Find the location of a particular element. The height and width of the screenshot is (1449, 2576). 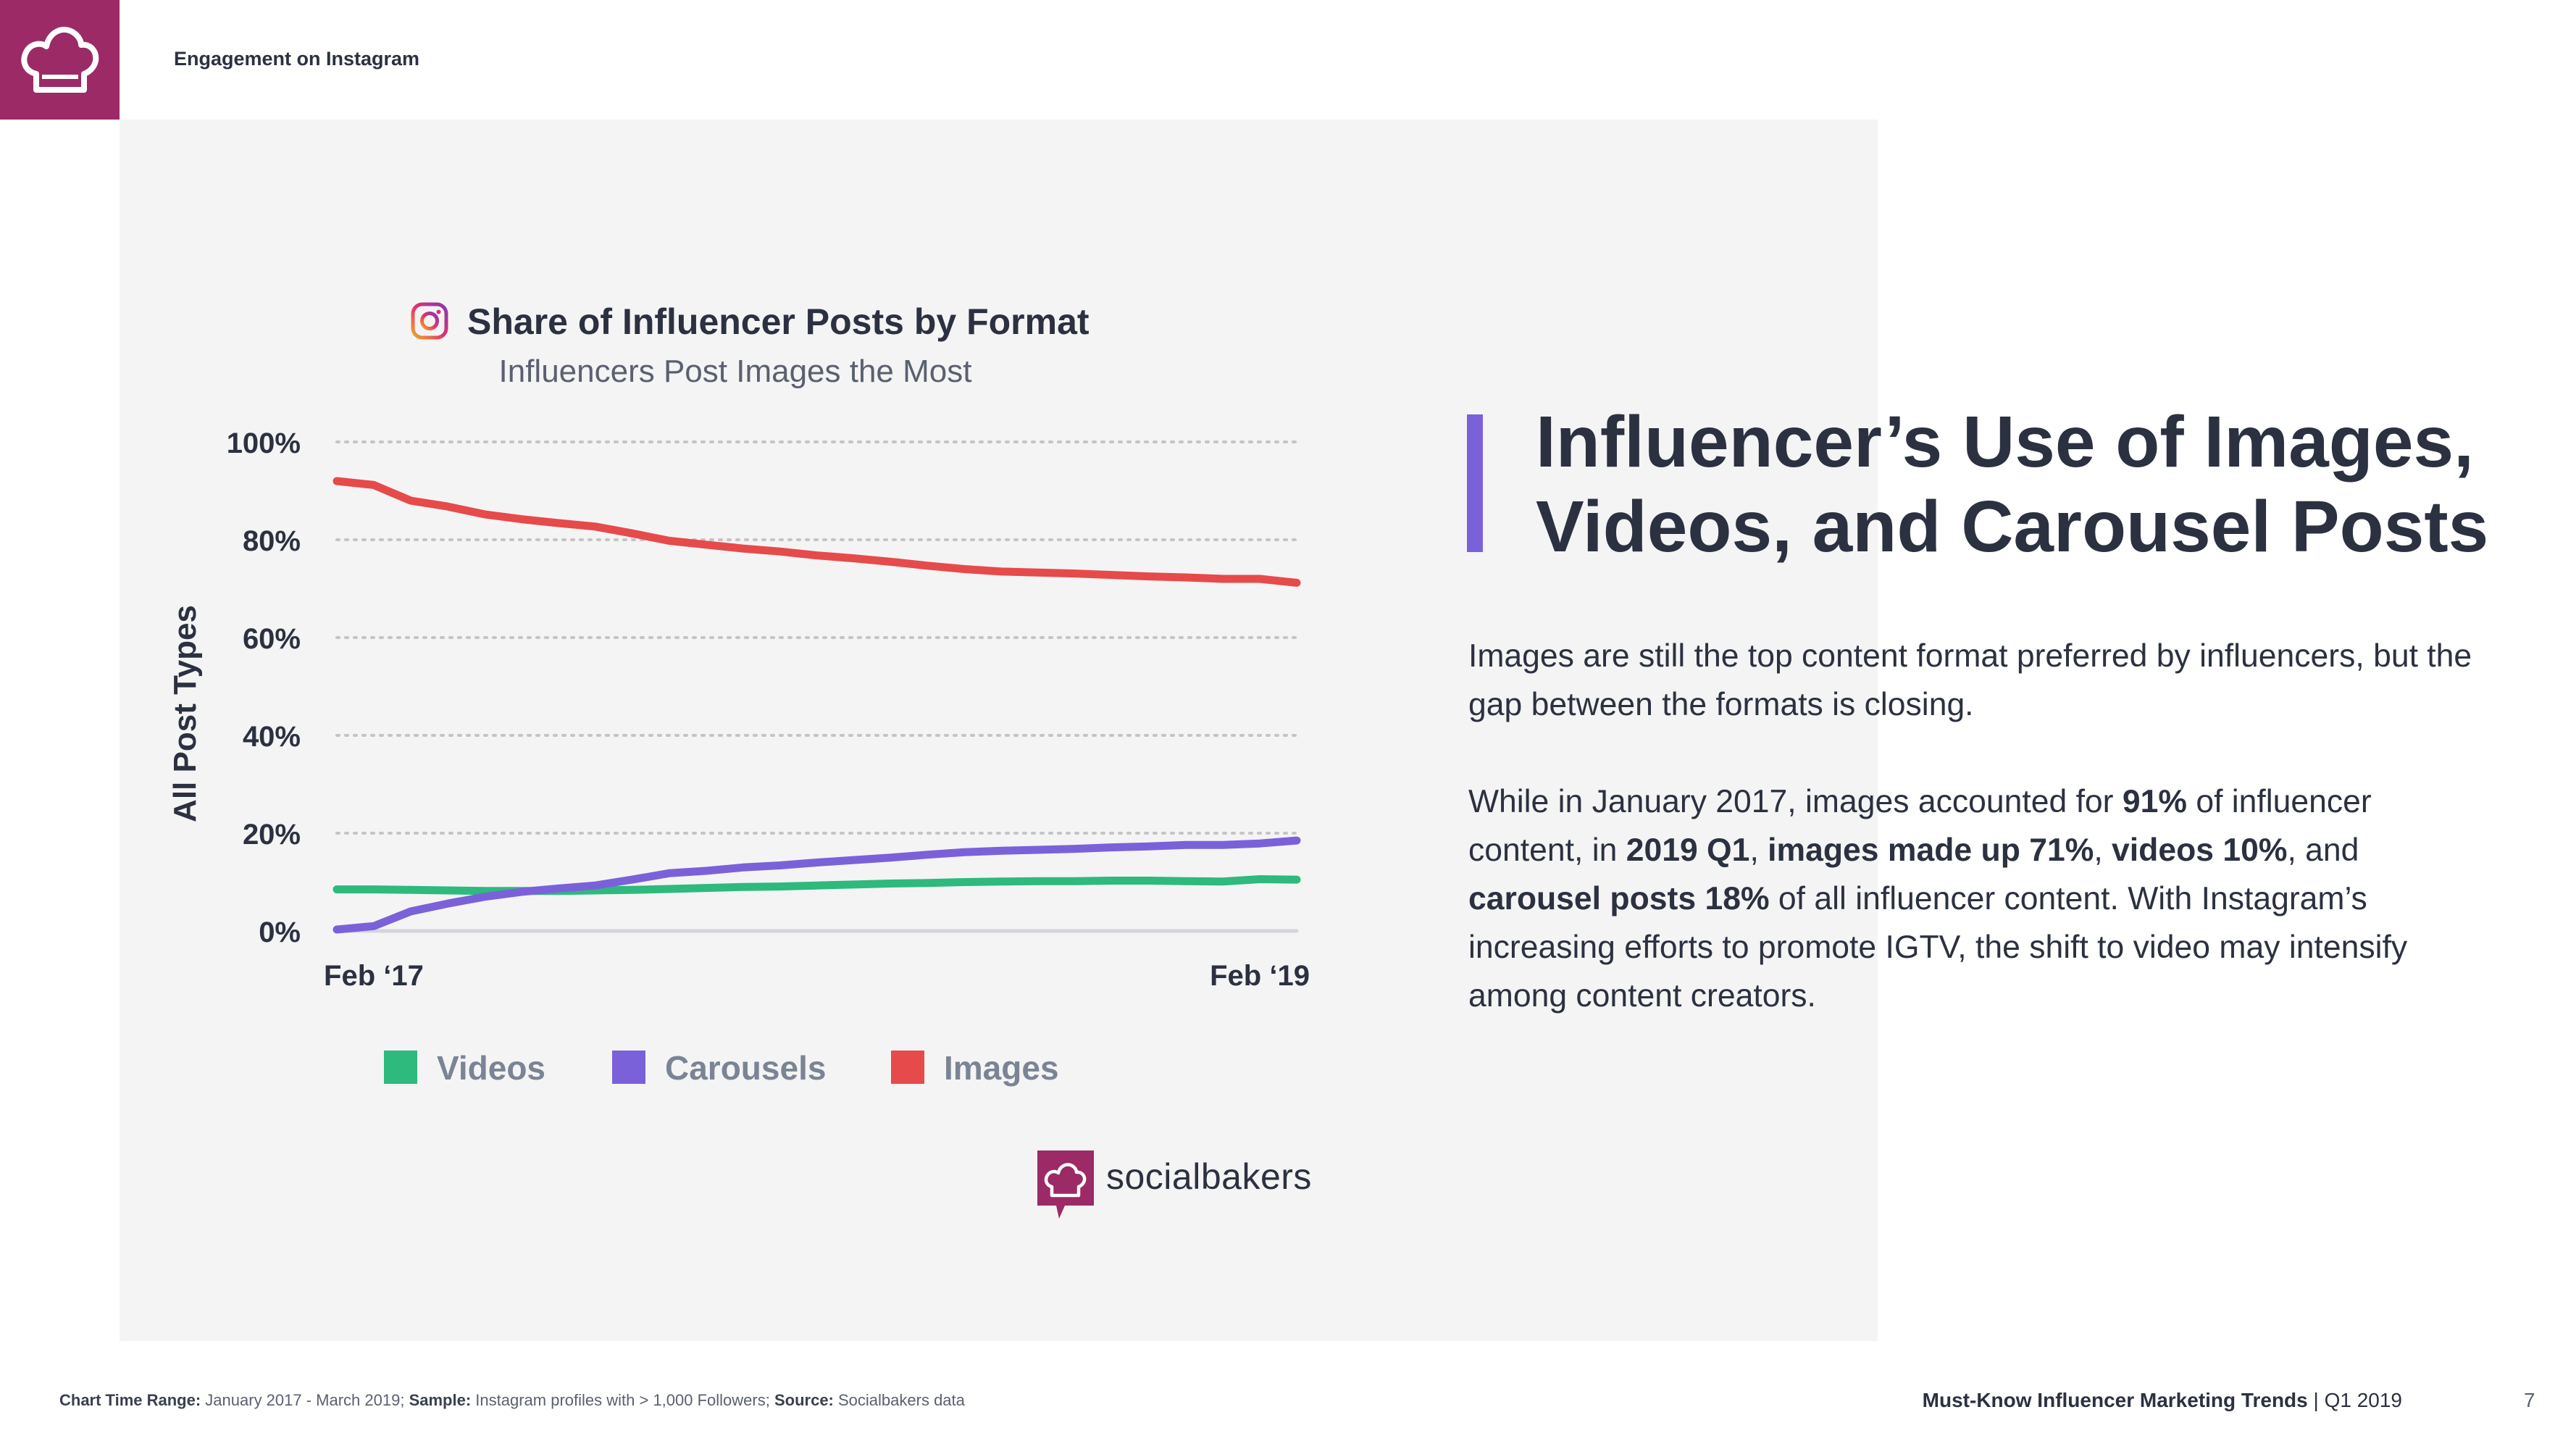

y-tick-label: 20% is located at coordinates (272, 835).